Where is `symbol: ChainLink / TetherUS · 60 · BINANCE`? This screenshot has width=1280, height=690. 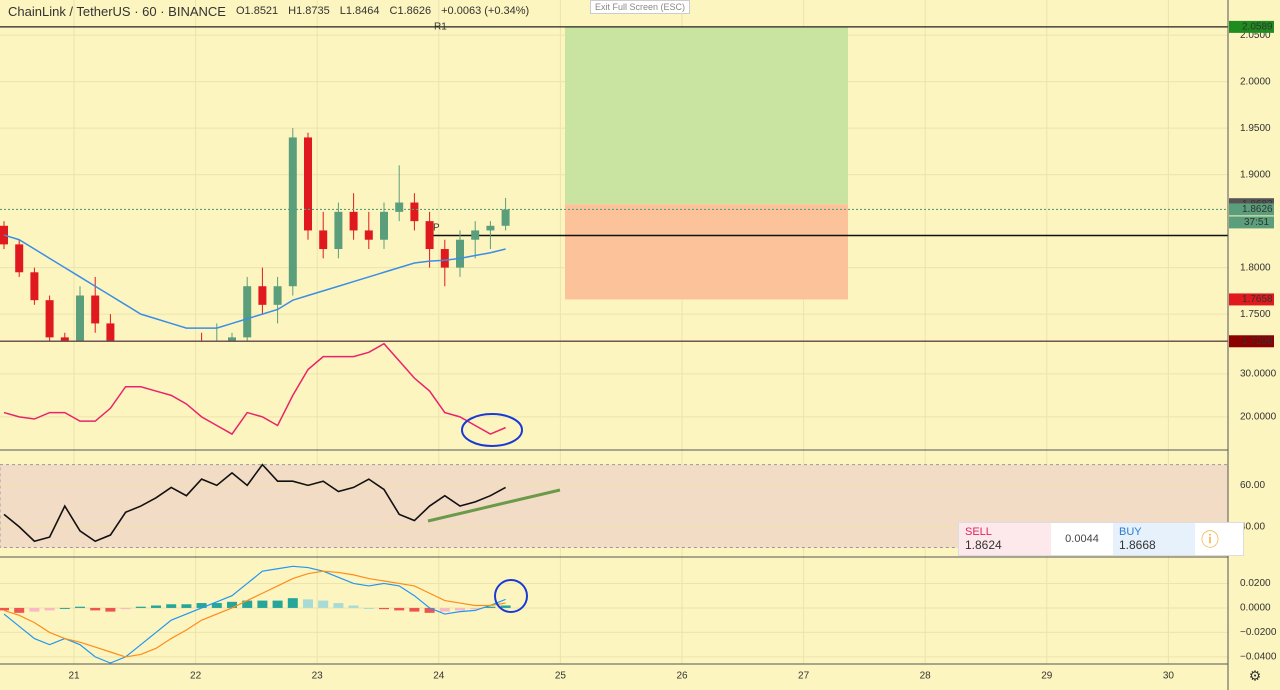 symbol: ChainLink / TetherUS · 60 · BINANCE is located at coordinates (117, 11).